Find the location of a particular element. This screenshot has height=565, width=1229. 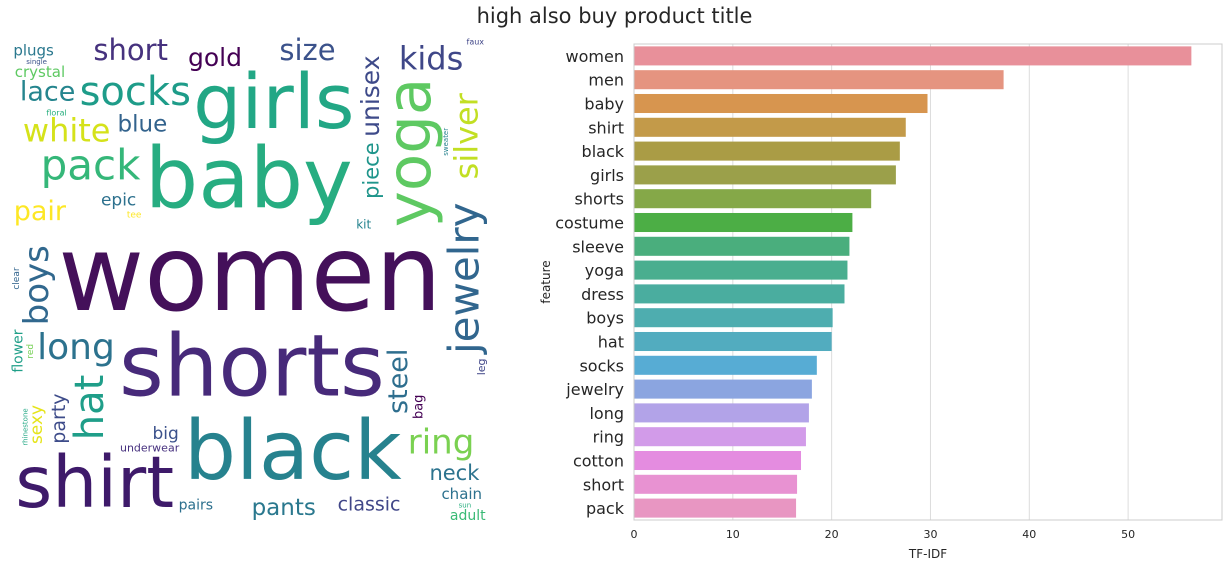

cloud-word: pack is located at coordinates (91, 165).